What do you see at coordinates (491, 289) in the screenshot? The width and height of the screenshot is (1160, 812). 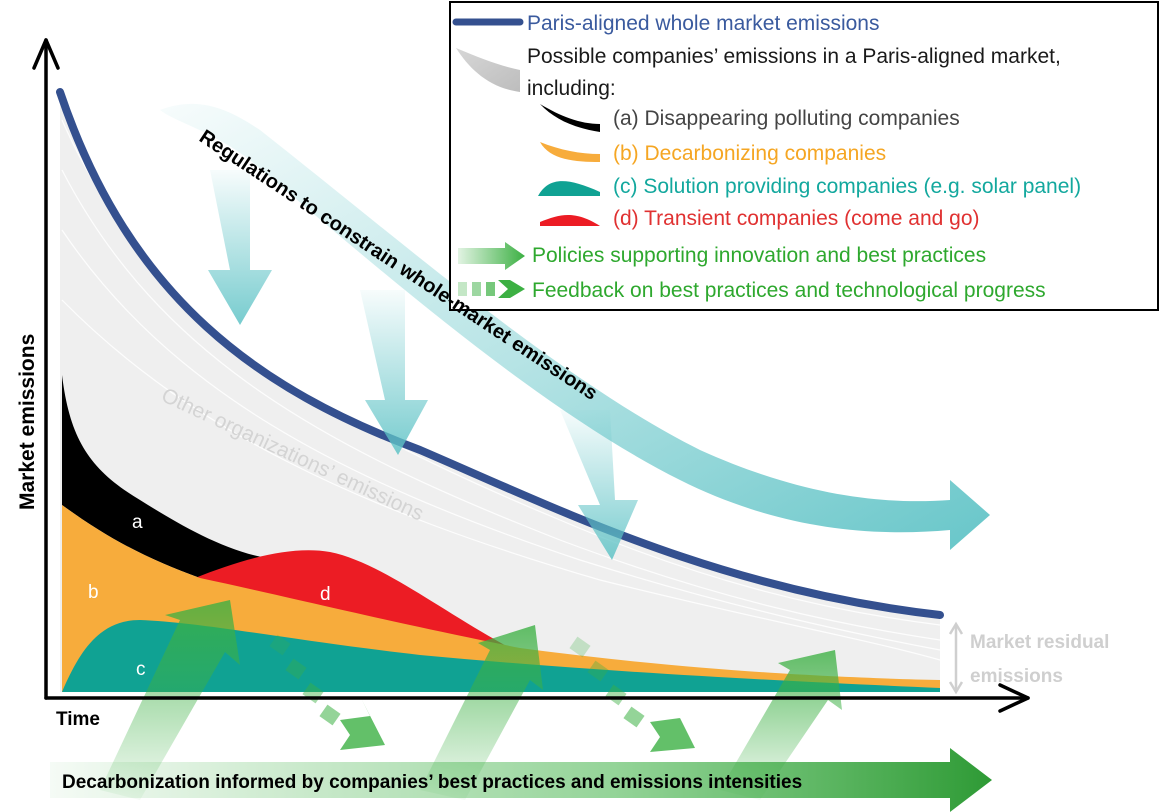 I see `legend-feedback-arrow-icon` at bounding box center [491, 289].